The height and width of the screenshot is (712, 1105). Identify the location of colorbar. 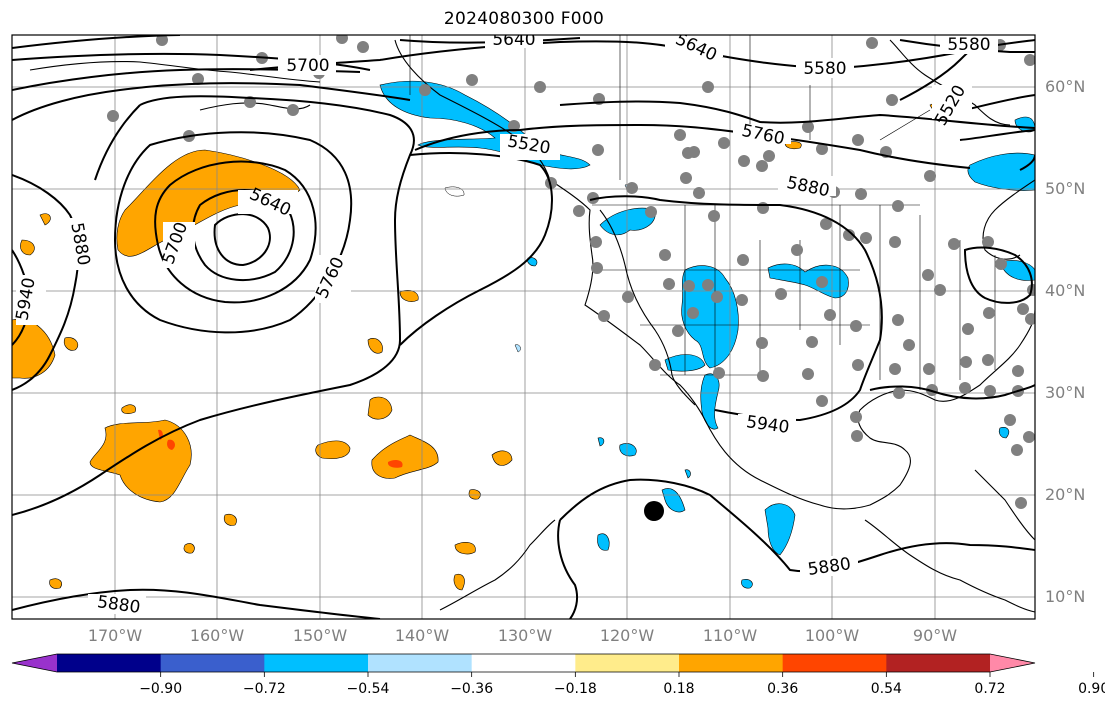
(553, 665).